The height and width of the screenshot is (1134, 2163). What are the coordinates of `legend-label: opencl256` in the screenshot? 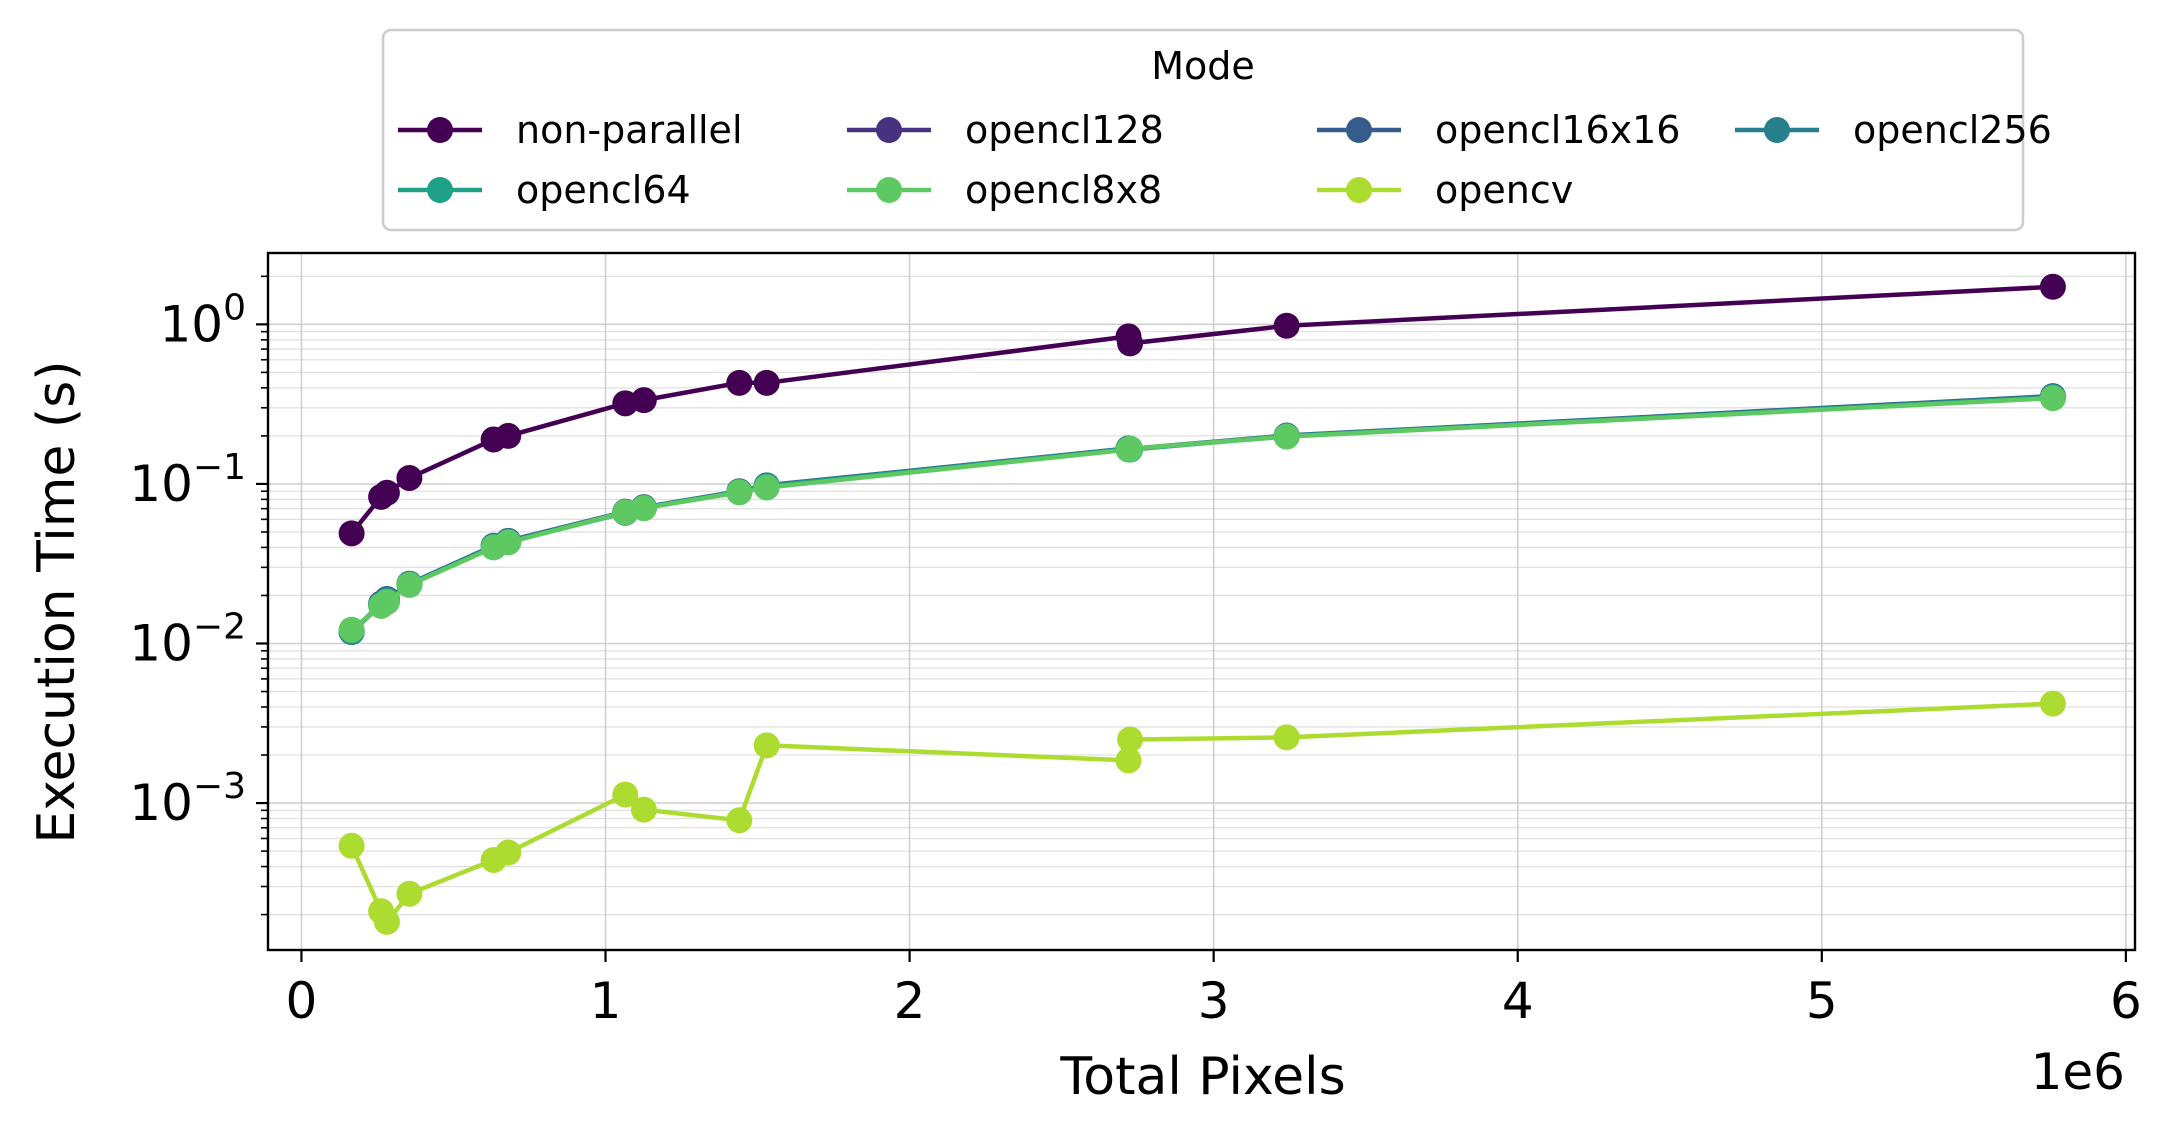 It's located at (1952, 130).